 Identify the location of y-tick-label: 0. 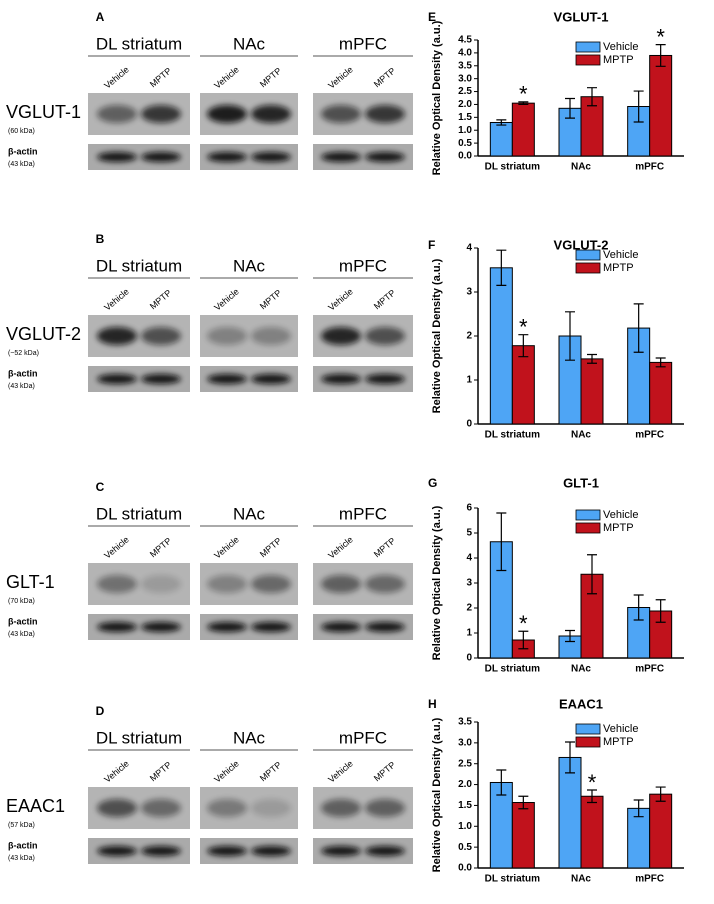
(469, 424).